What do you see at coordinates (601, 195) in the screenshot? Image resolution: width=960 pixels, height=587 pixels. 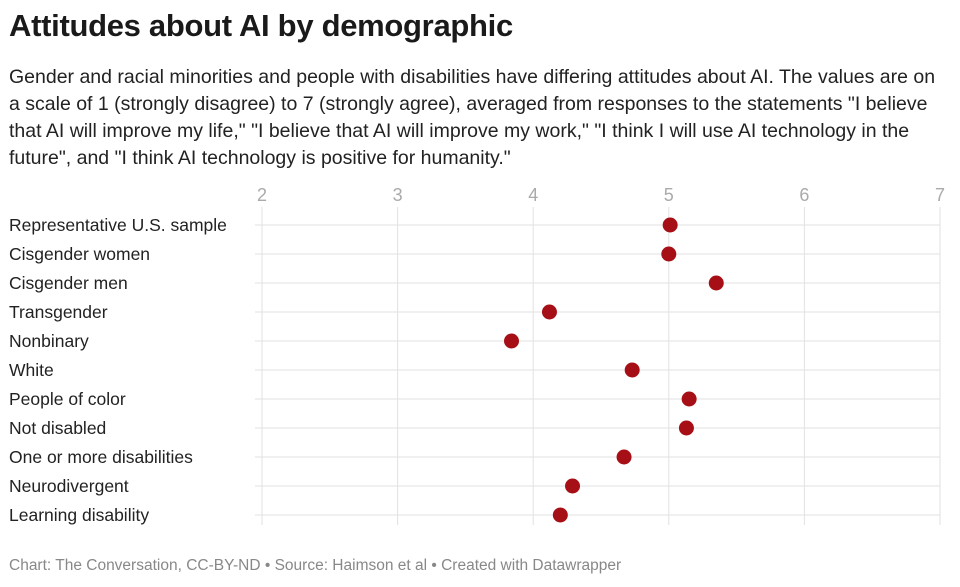 I see `x-tick-labels: 2 3 4 5 6 7` at bounding box center [601, 195].